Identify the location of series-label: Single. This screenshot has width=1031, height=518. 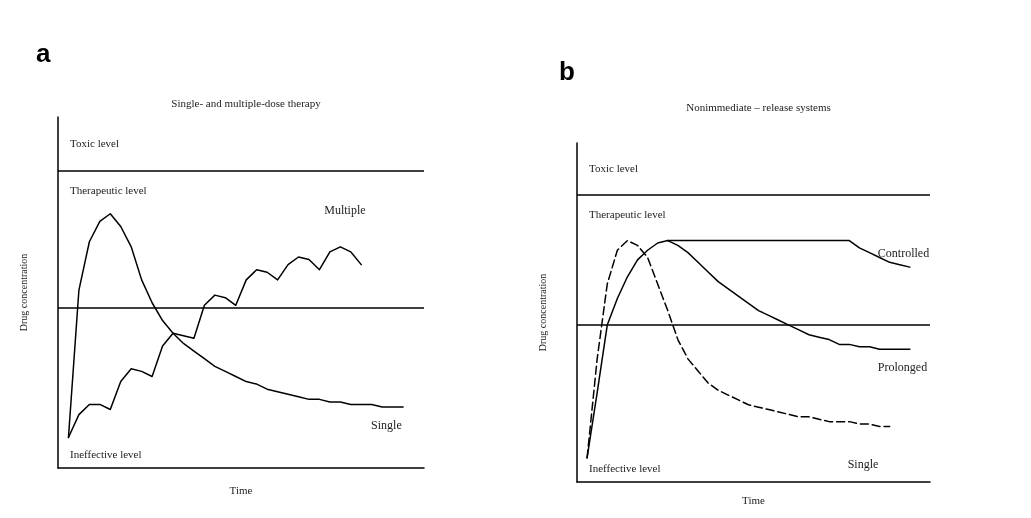
(386, 424).